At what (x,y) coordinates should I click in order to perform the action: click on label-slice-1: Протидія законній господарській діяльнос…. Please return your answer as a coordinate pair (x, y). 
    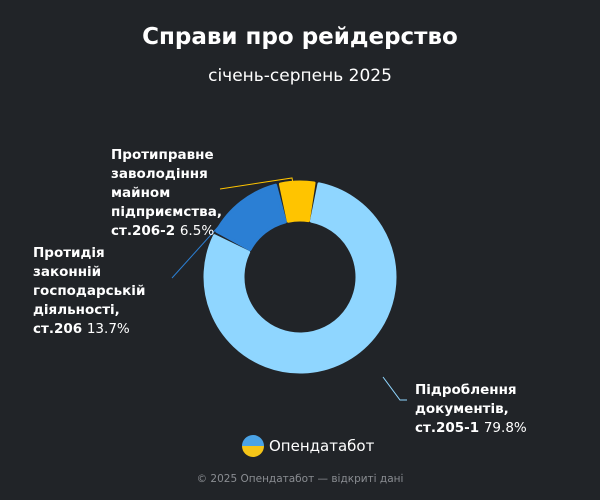
    Looking at the image, I should click on (89, 291).